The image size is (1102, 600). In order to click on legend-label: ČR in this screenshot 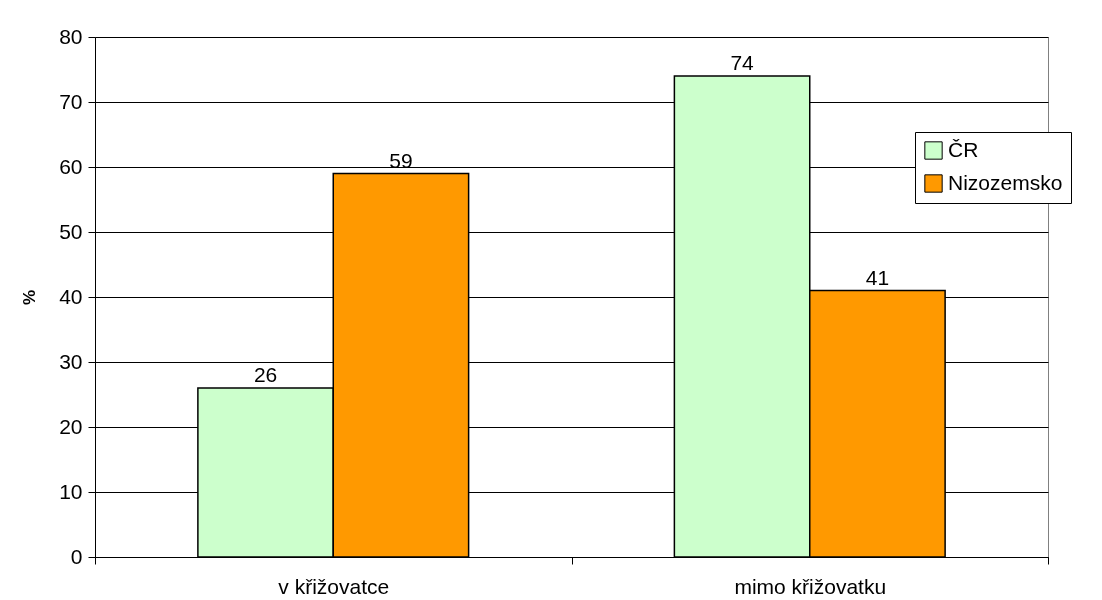, I will do `click(963, 149)`.